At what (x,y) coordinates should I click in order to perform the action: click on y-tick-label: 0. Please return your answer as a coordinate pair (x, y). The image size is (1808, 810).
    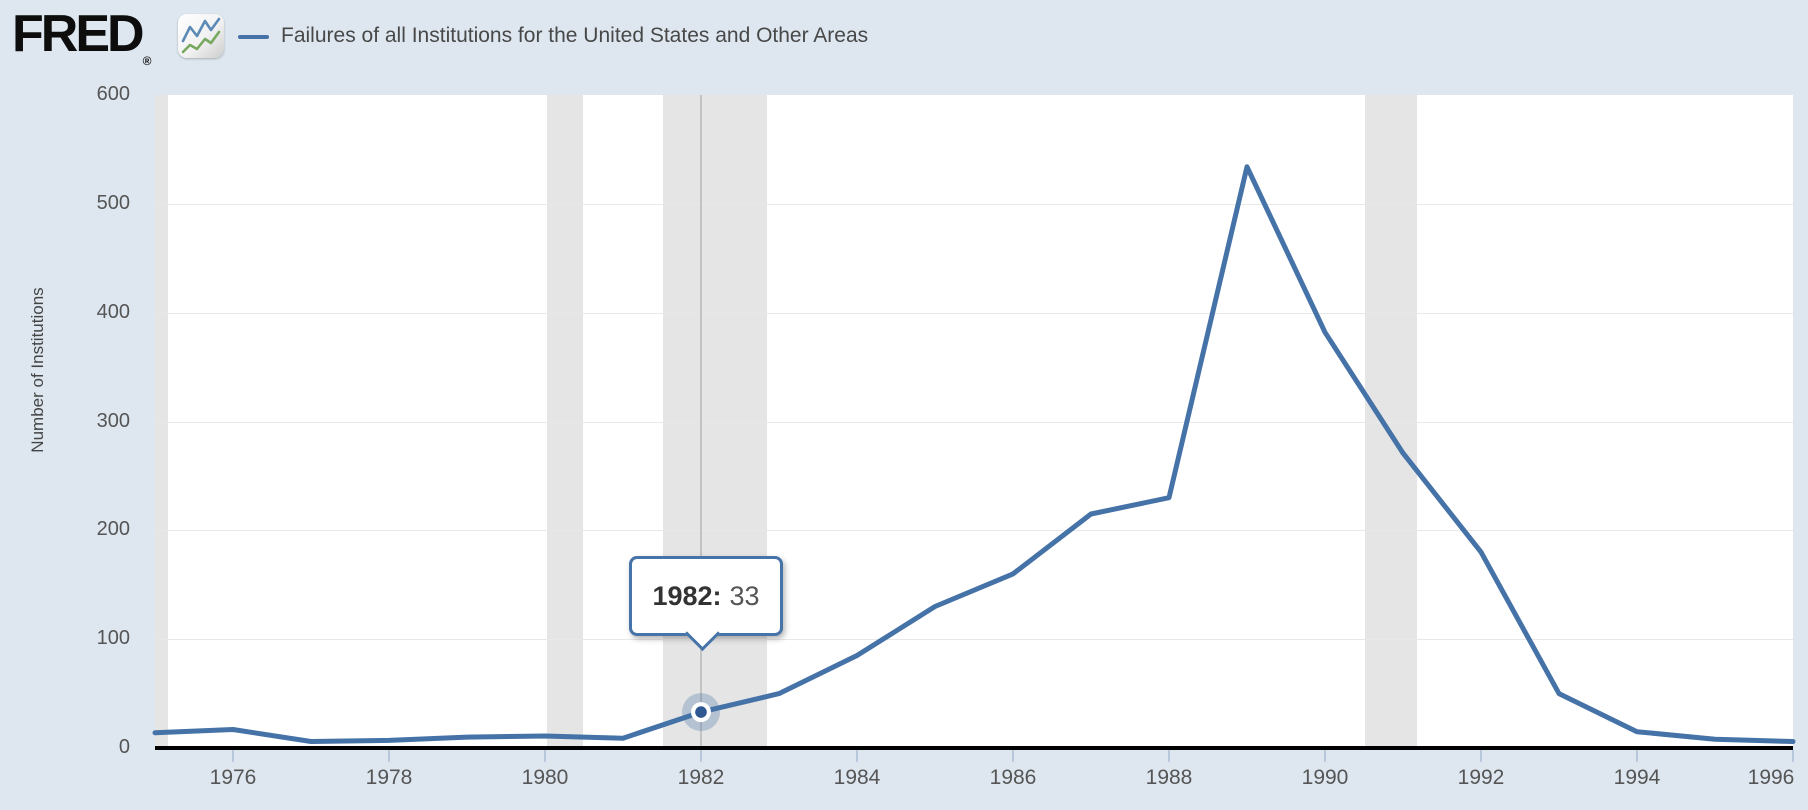
    Looking at the image, I should click on (124, 747).